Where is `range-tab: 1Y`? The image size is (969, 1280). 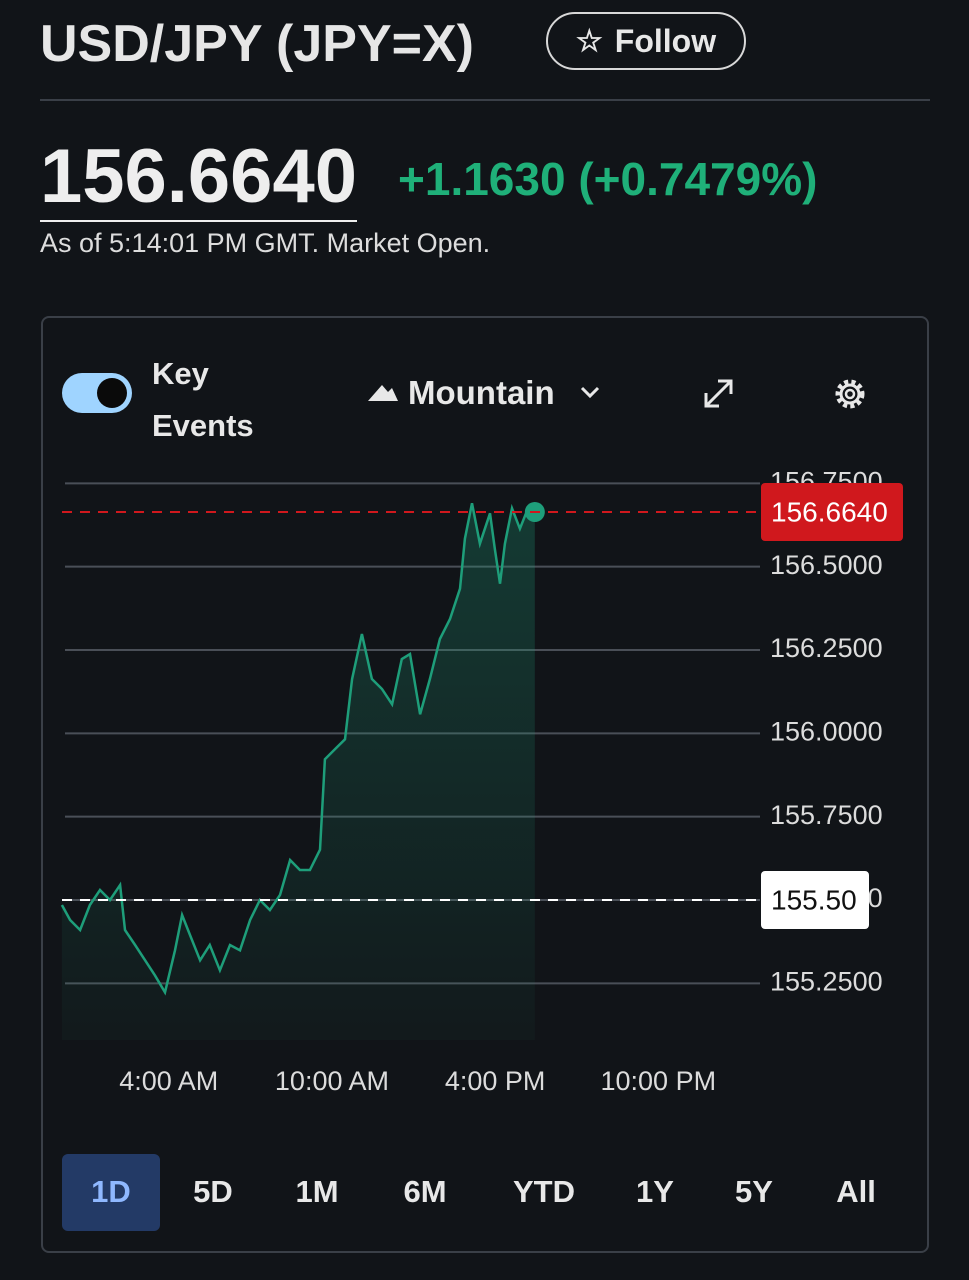
range-tab: 1Y is located at coordinates (655, 1191).